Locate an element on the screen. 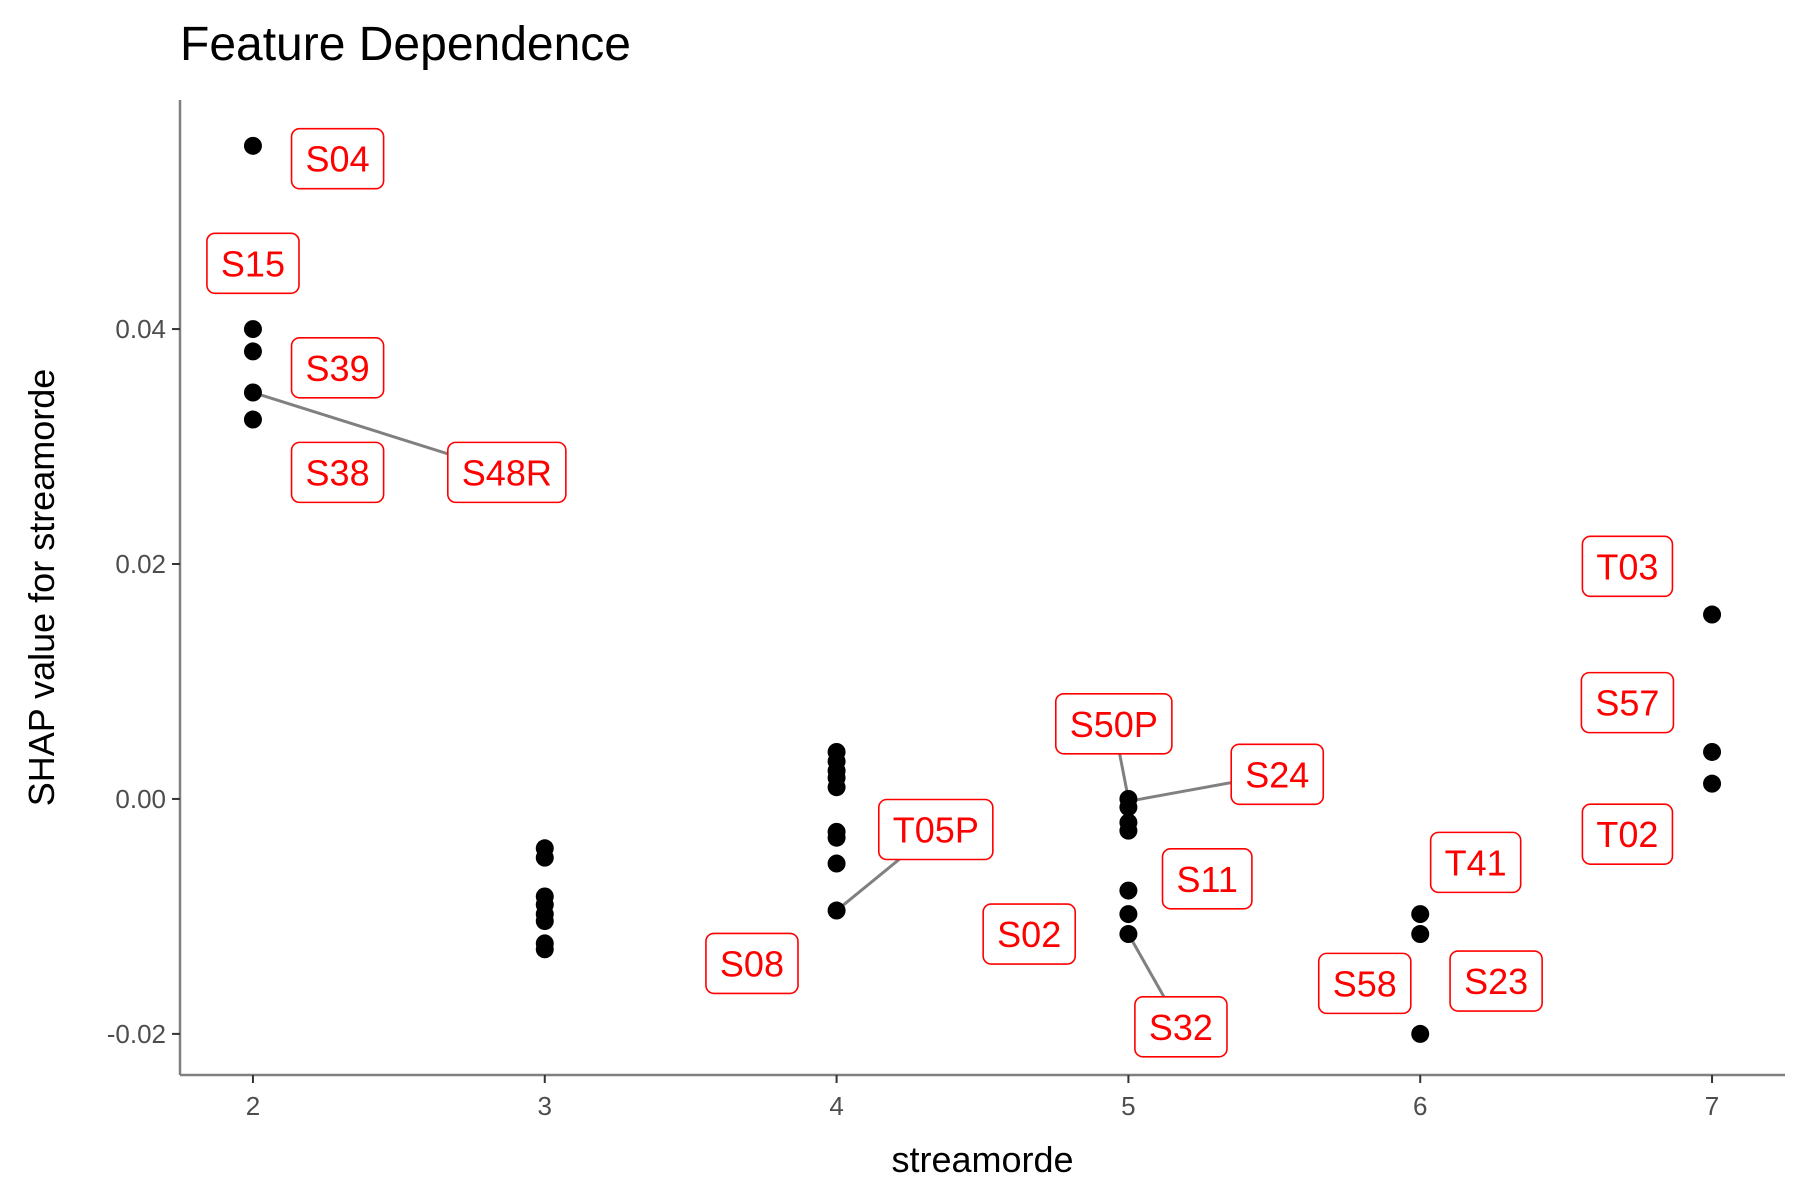 This screenshot has height=1200, width=1800. point-label-text: T02 is located at coordinates (1627, 834).